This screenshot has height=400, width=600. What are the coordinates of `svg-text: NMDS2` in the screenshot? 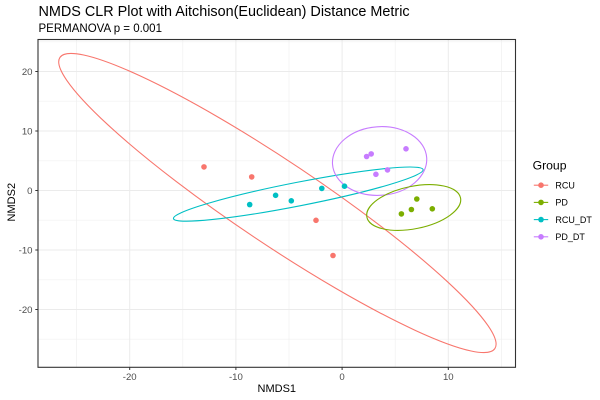 It's located at (12, 202).